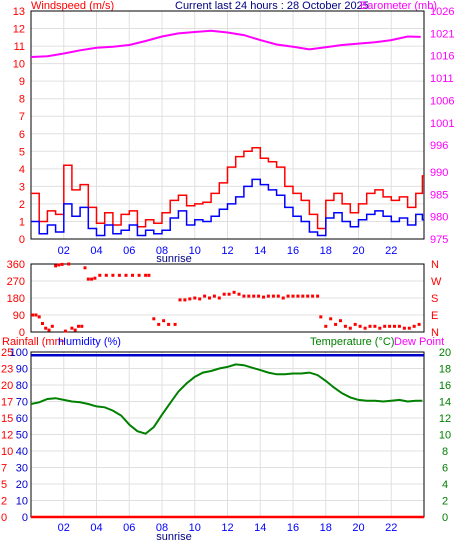  What do you see at coordinates (19, 353) in the screenshot?
I see `humidity-tick-label: 100` at bounding box center [19, 353].